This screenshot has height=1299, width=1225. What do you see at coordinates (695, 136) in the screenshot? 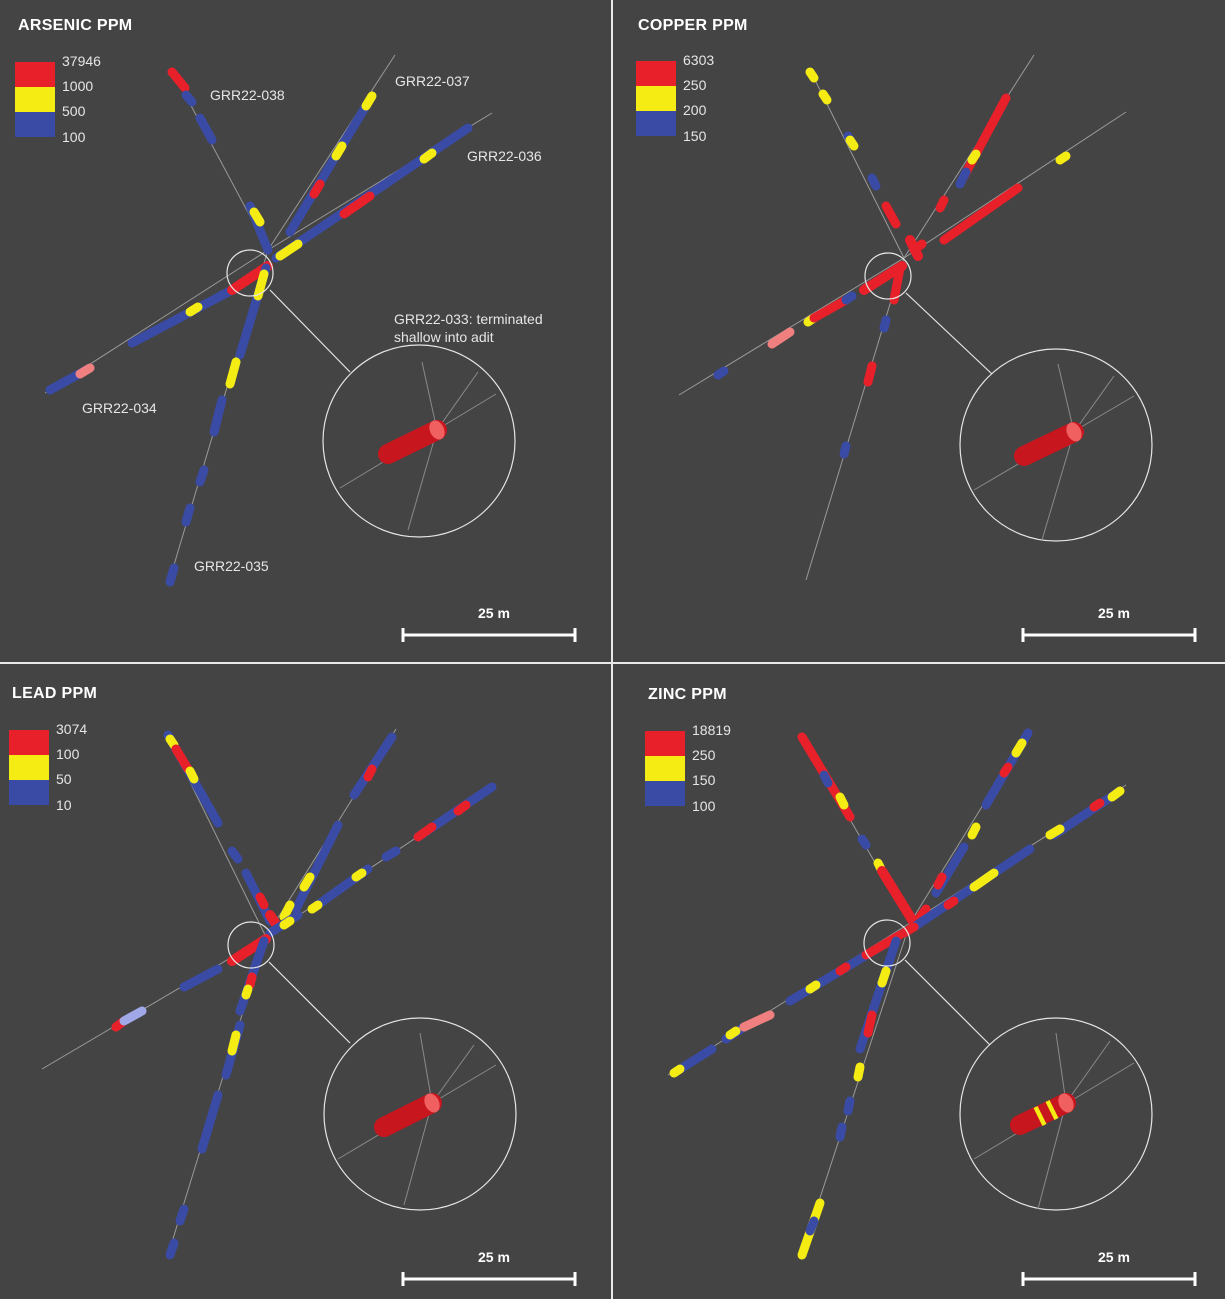
I see `legend-threshold-3: 150` at bounding box center [695, 136].